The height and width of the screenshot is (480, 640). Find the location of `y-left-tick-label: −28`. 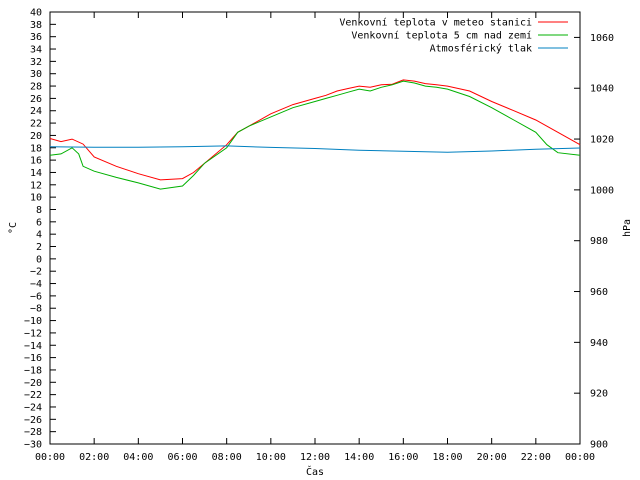

y-left-tick-label: −28 is located at coordinates (33, 432).